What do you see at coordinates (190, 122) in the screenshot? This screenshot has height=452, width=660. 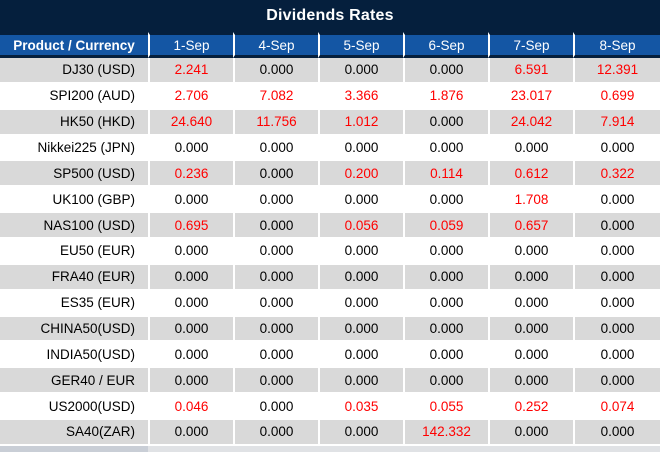 I see `dividend-value-cell: 24.640` at bounding box center [190, 122].